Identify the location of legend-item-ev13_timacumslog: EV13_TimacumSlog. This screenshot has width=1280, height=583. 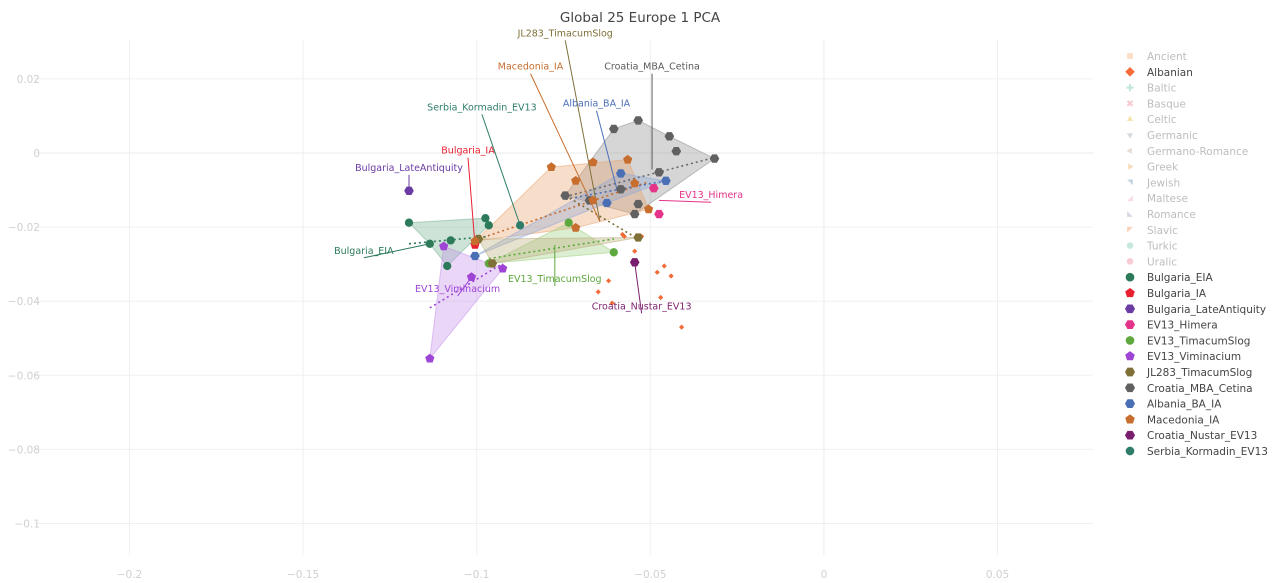
(1188, 341).